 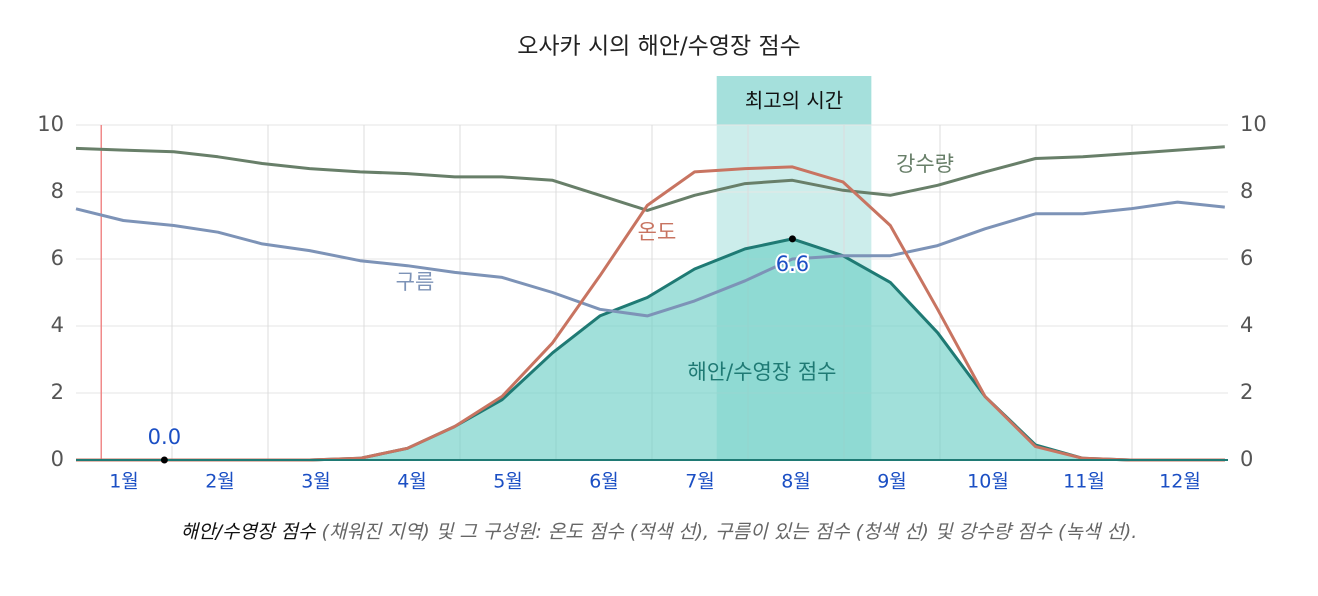 I want to click on y-tick-label: 2, so click(x=57, y=392).